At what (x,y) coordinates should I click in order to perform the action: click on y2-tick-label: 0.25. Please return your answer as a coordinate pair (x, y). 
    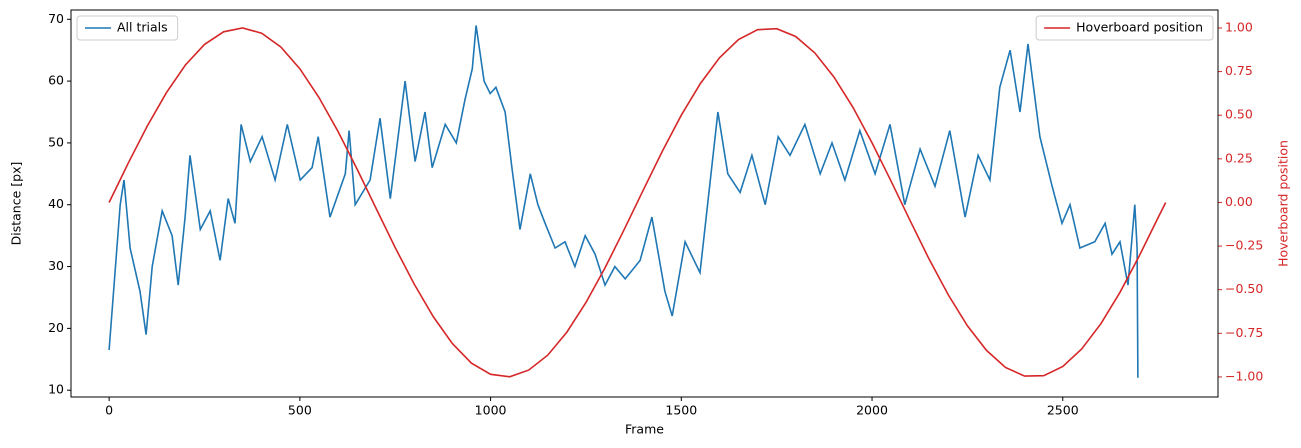
    Looking at the image, I should click on (1239, 157).